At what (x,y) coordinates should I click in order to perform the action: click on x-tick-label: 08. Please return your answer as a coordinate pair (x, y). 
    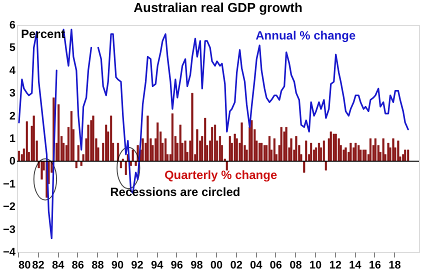
    Looking at the image, I should click on (296, 266).